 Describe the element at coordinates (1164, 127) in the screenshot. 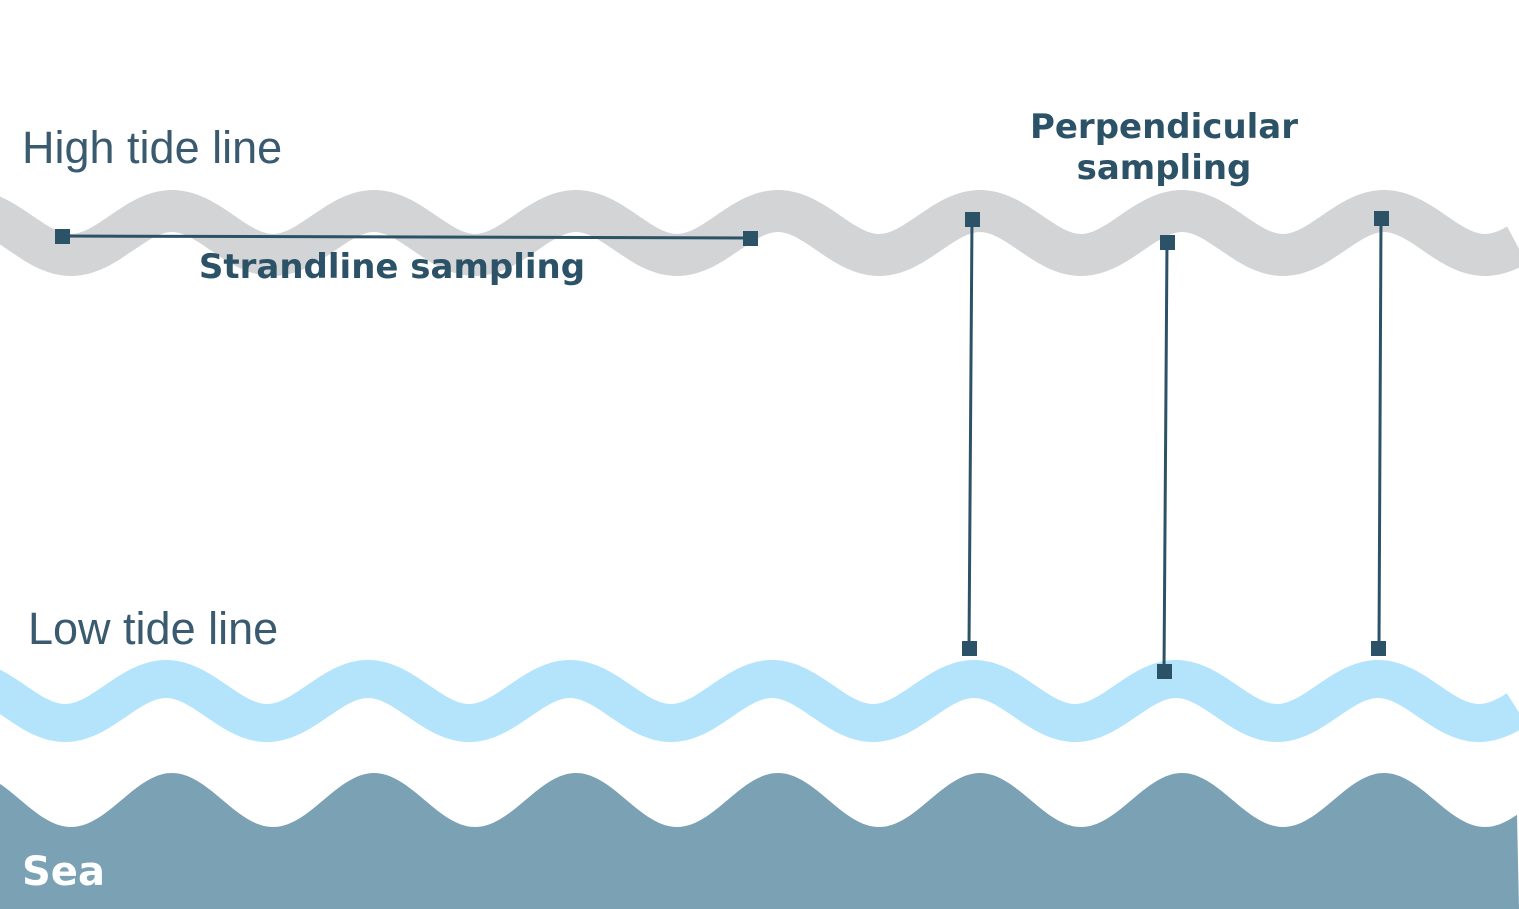

I see `perpendicular-label-line1: Perpendicular` at that location.